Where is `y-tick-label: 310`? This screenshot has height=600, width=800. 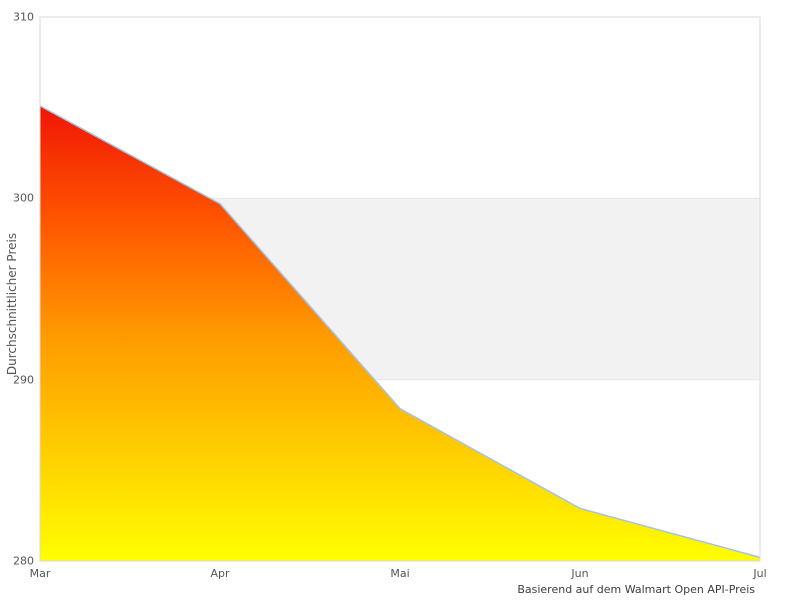
y-tick-label: 310 is located at coordinates (23, 17).